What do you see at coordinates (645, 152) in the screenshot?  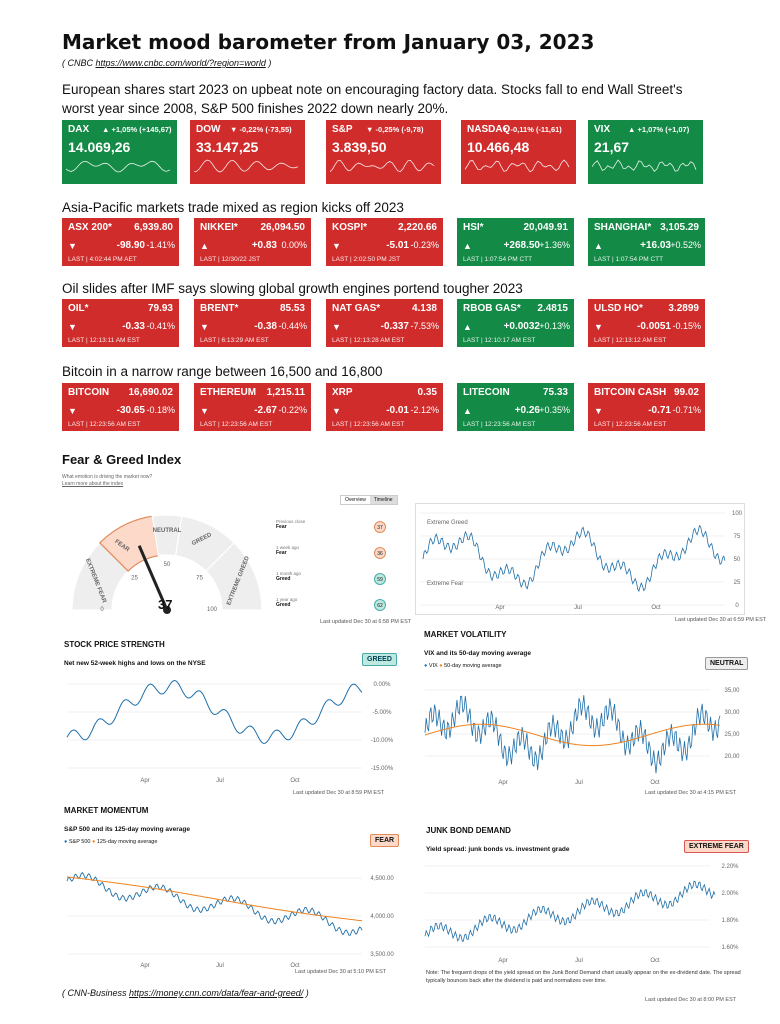 I see `index-tile: VIX ▲ +1,07% (+1,07) 21,67` at bounding box center [645, 152].